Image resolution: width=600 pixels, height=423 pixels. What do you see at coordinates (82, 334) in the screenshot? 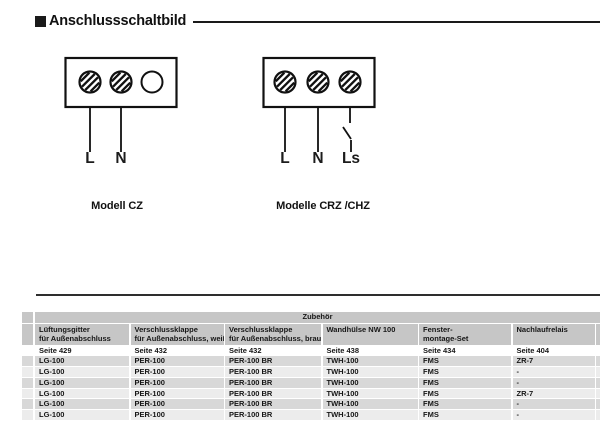
I see `column-header: Lüftungsgitter für Außenabschluss` at bounding box center [82, 334].